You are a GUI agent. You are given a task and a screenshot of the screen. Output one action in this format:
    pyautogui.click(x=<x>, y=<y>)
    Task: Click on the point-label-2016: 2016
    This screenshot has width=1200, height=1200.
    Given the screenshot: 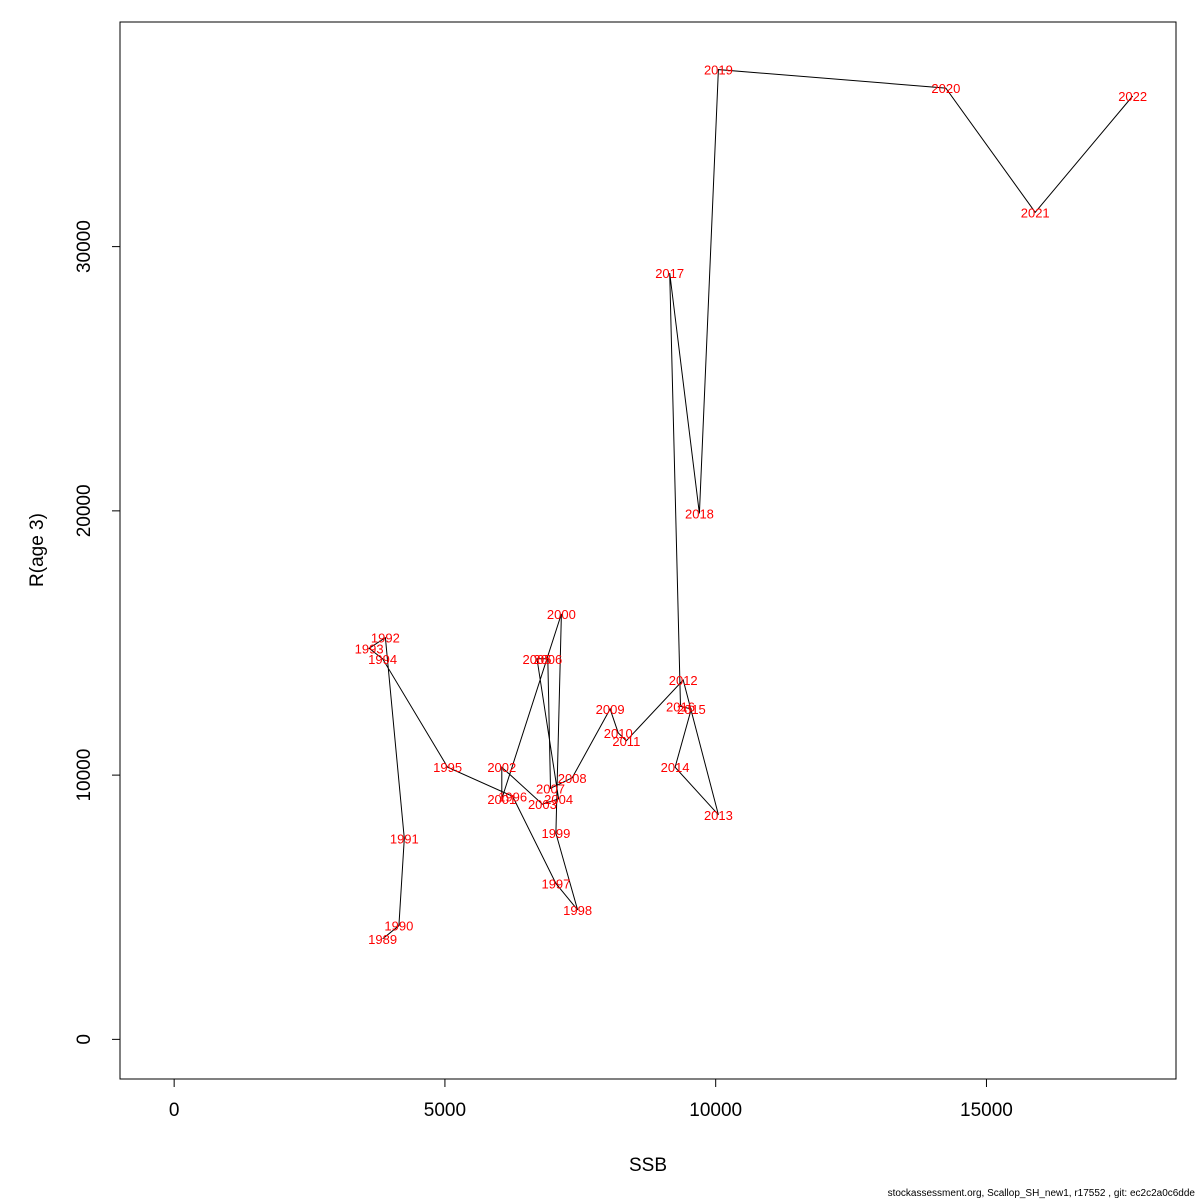 What is the action you would take?
    pyautogui.click(x=680, y=706)
    